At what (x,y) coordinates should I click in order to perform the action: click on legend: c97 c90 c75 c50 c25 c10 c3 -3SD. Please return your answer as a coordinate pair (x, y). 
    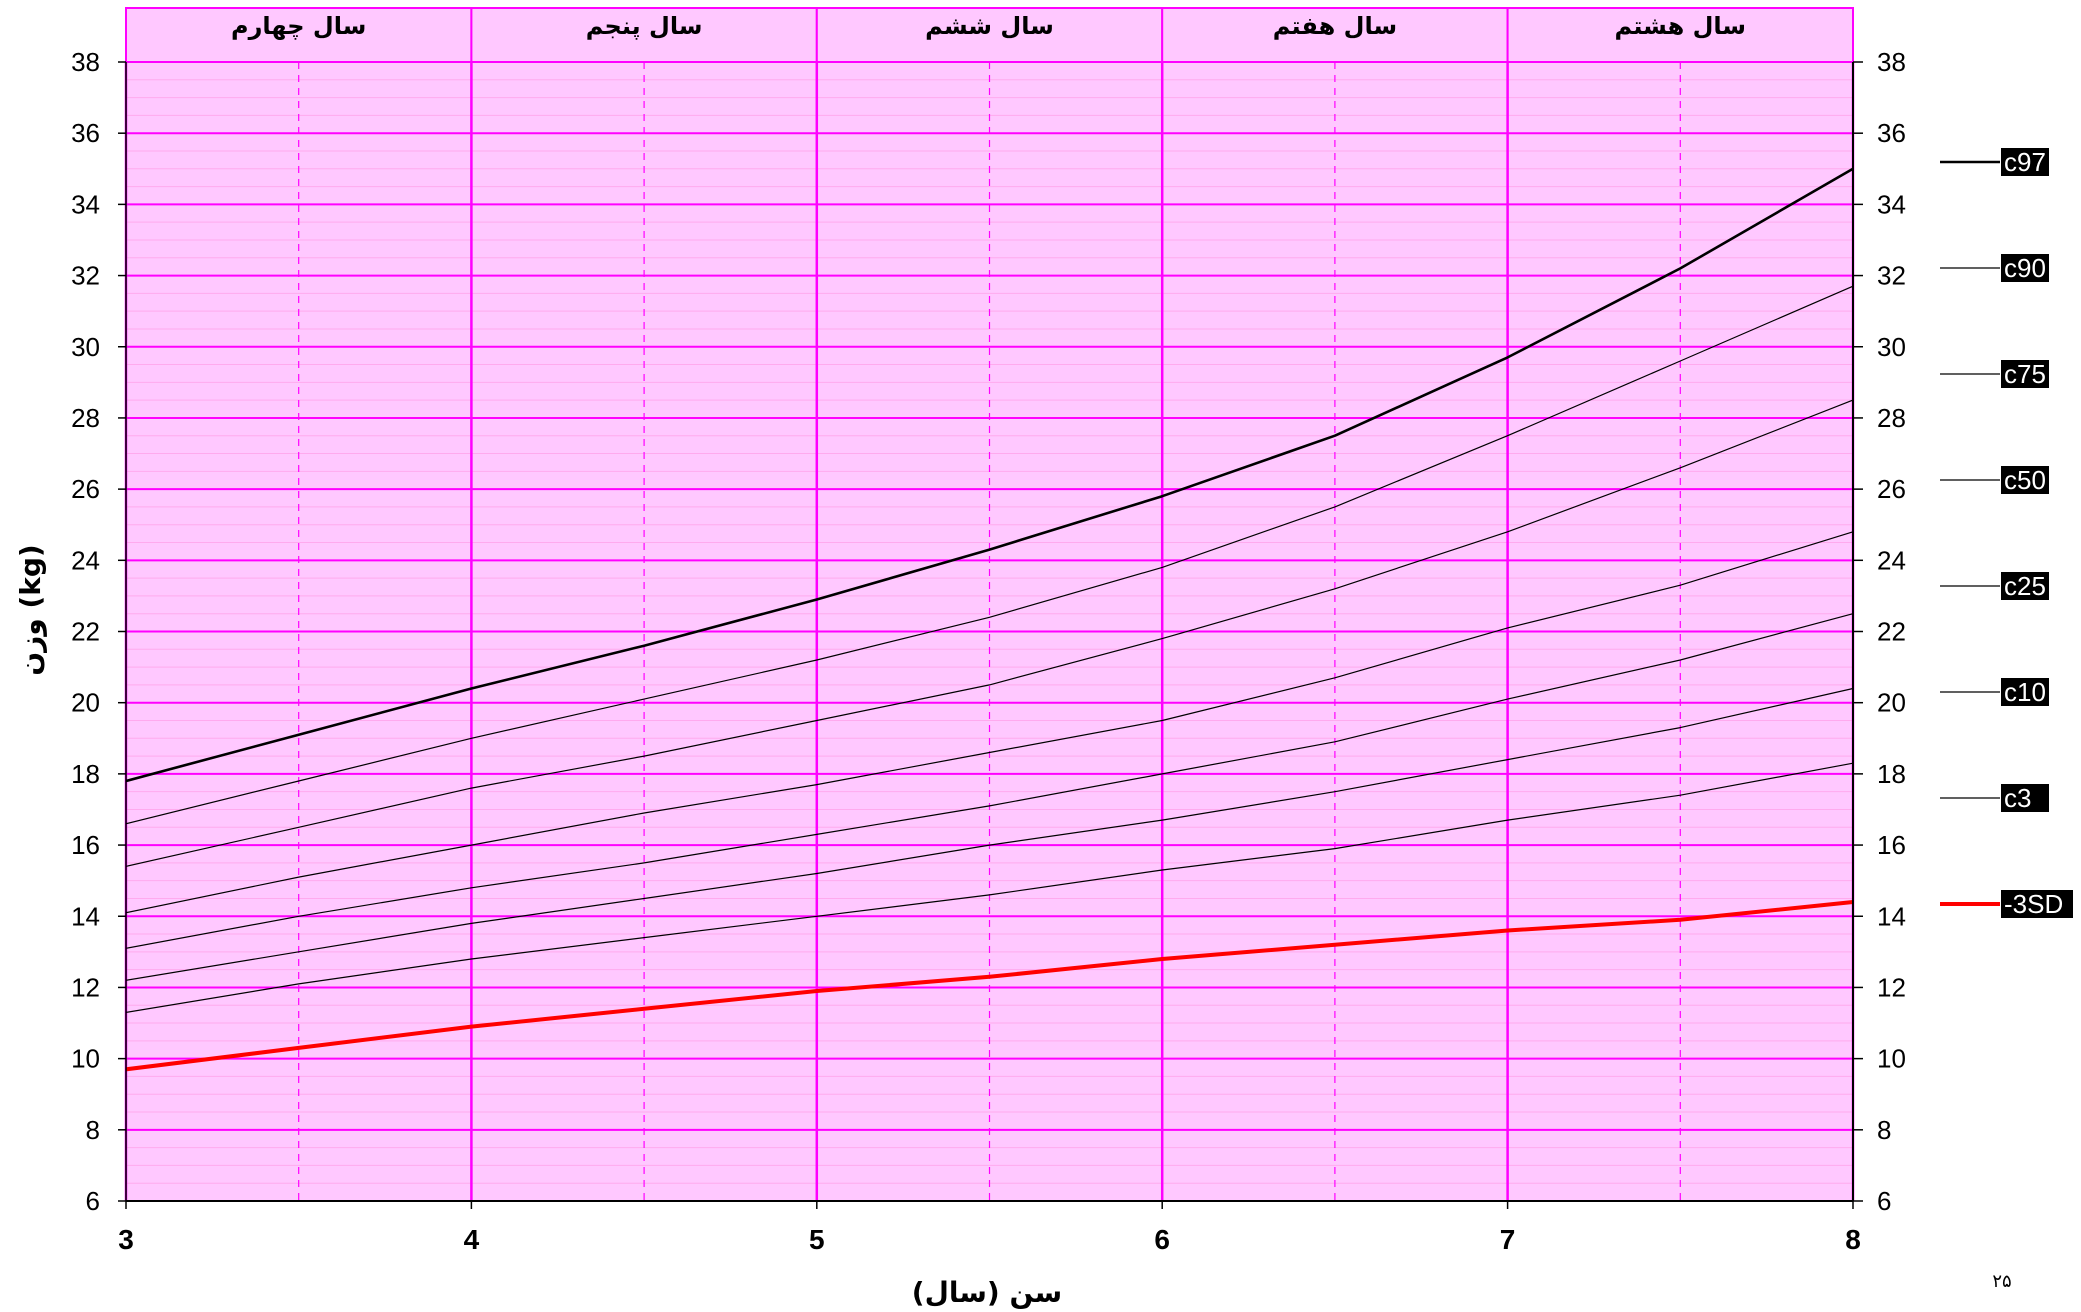
    Looking at the image, I should click on (2006, 533).